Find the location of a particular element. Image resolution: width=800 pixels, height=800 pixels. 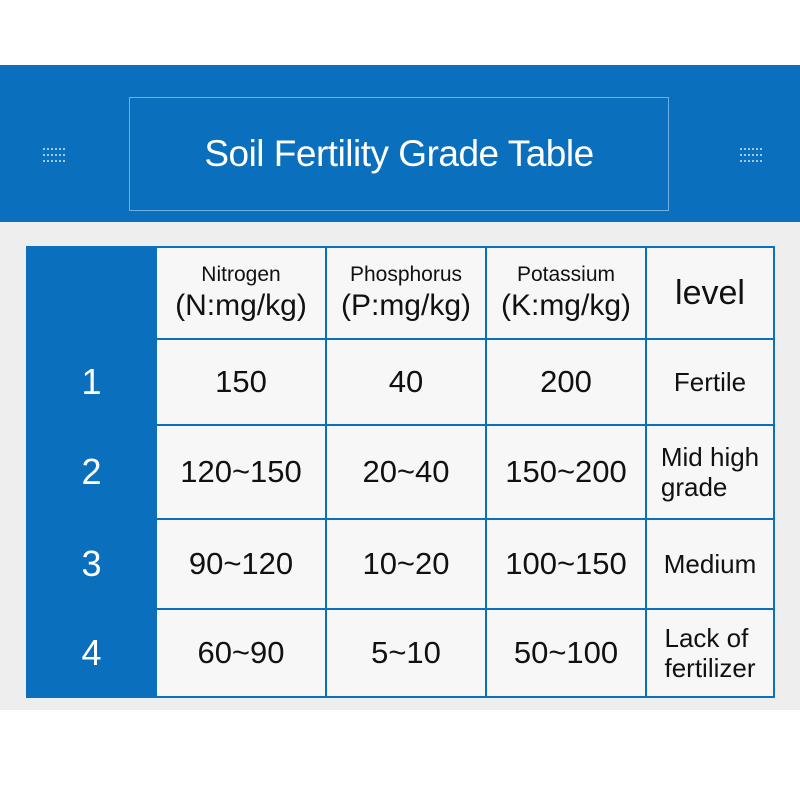

table-row: 2 120~150 20~40 150~200 Mid high grade is located at coordinates (400, 472).